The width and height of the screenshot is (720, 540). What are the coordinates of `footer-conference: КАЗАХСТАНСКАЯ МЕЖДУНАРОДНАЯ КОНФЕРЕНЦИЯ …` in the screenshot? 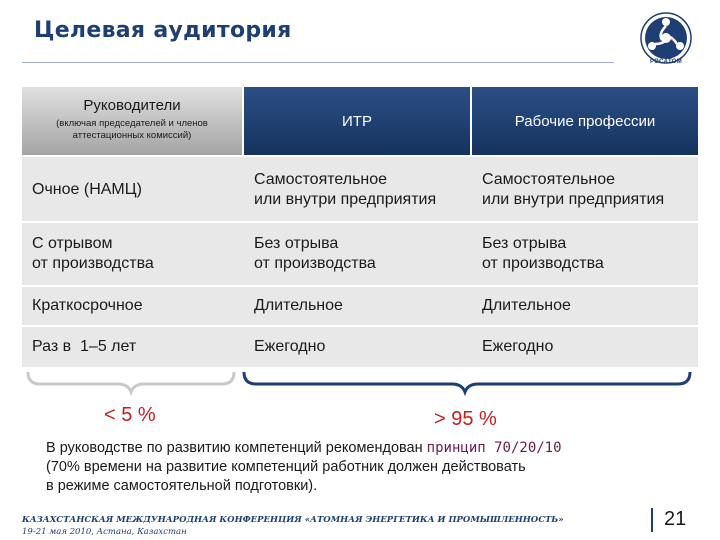 It's located at (293, 520).